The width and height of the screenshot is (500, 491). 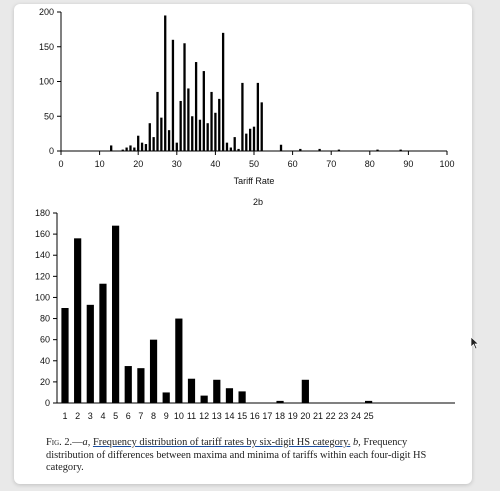 I want to click on x-axis-label: Tariff Rate, so click(x=254, y=181).